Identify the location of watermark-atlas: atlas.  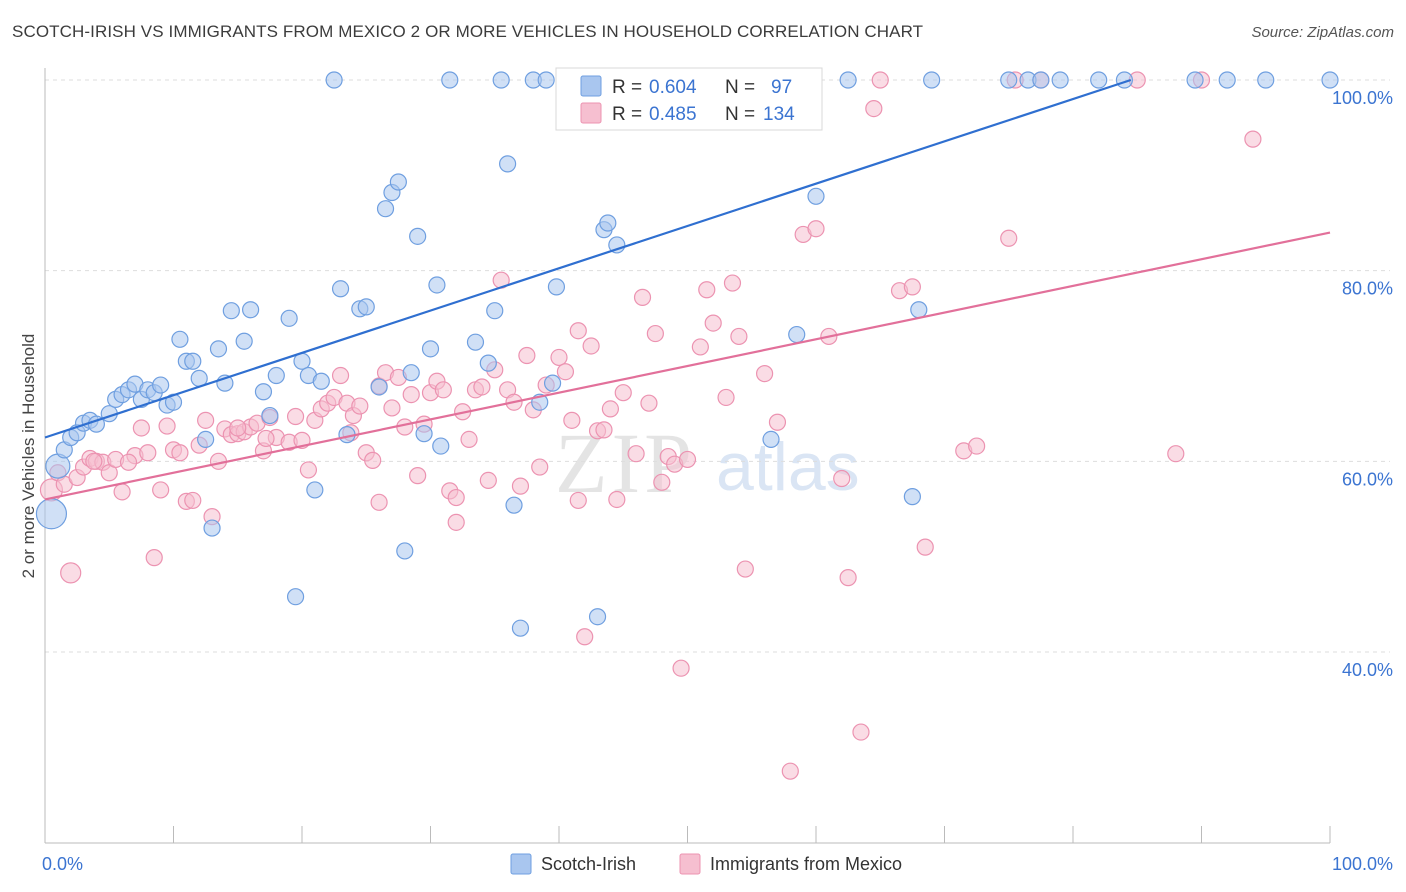
(788, 467).